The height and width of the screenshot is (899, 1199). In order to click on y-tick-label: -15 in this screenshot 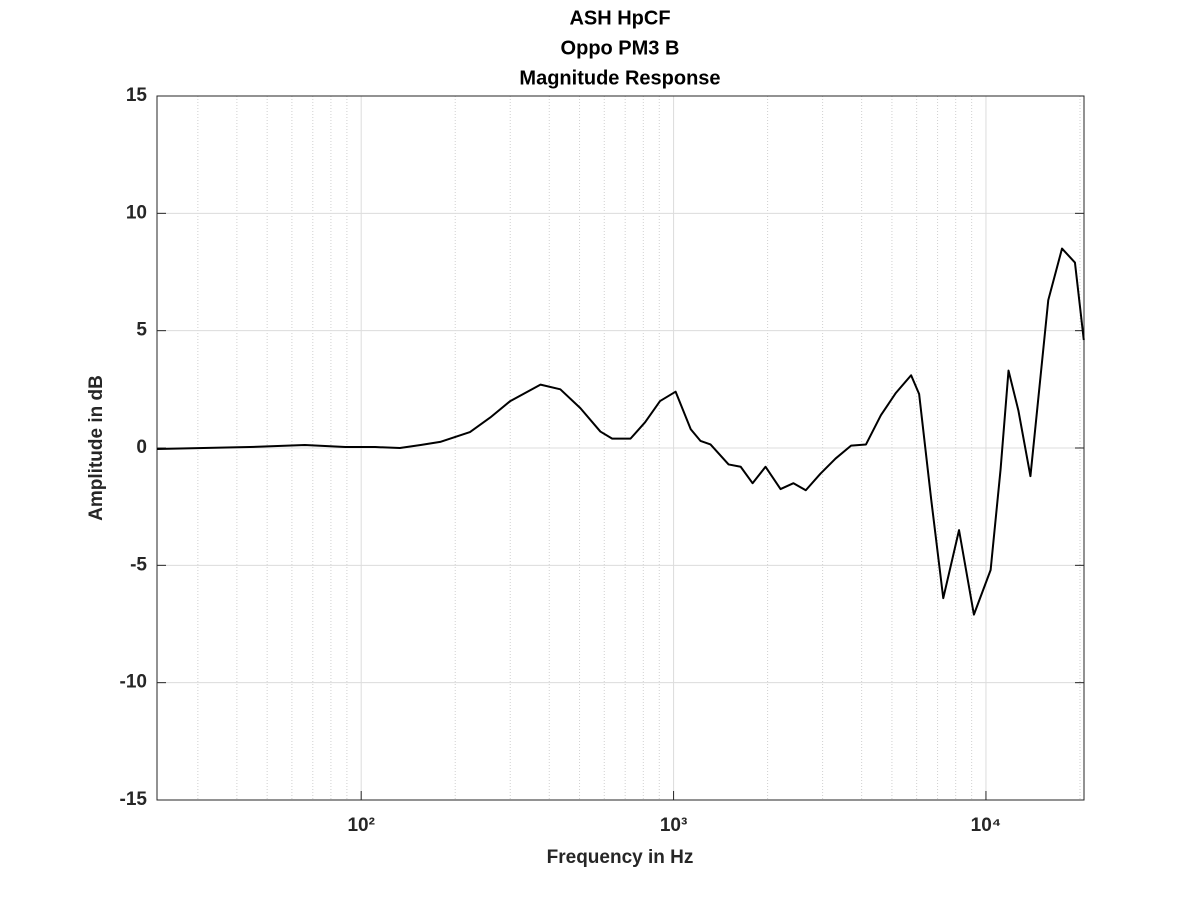, I will do `click(134, 799)`.